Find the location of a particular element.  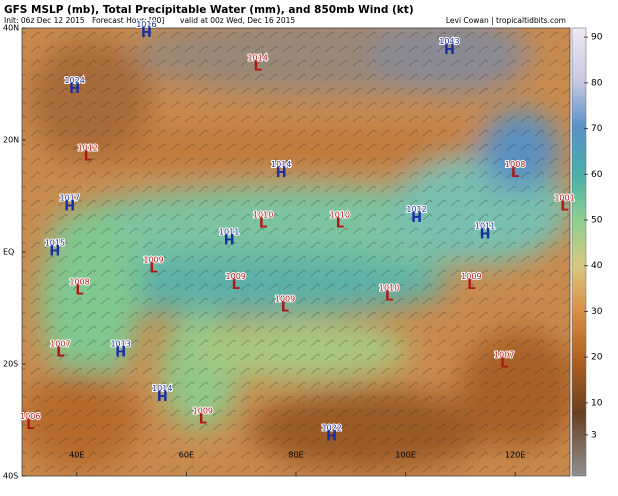

credit: Levi Cowan | tropicaltidbits.com is located at coordinates (506, 20).